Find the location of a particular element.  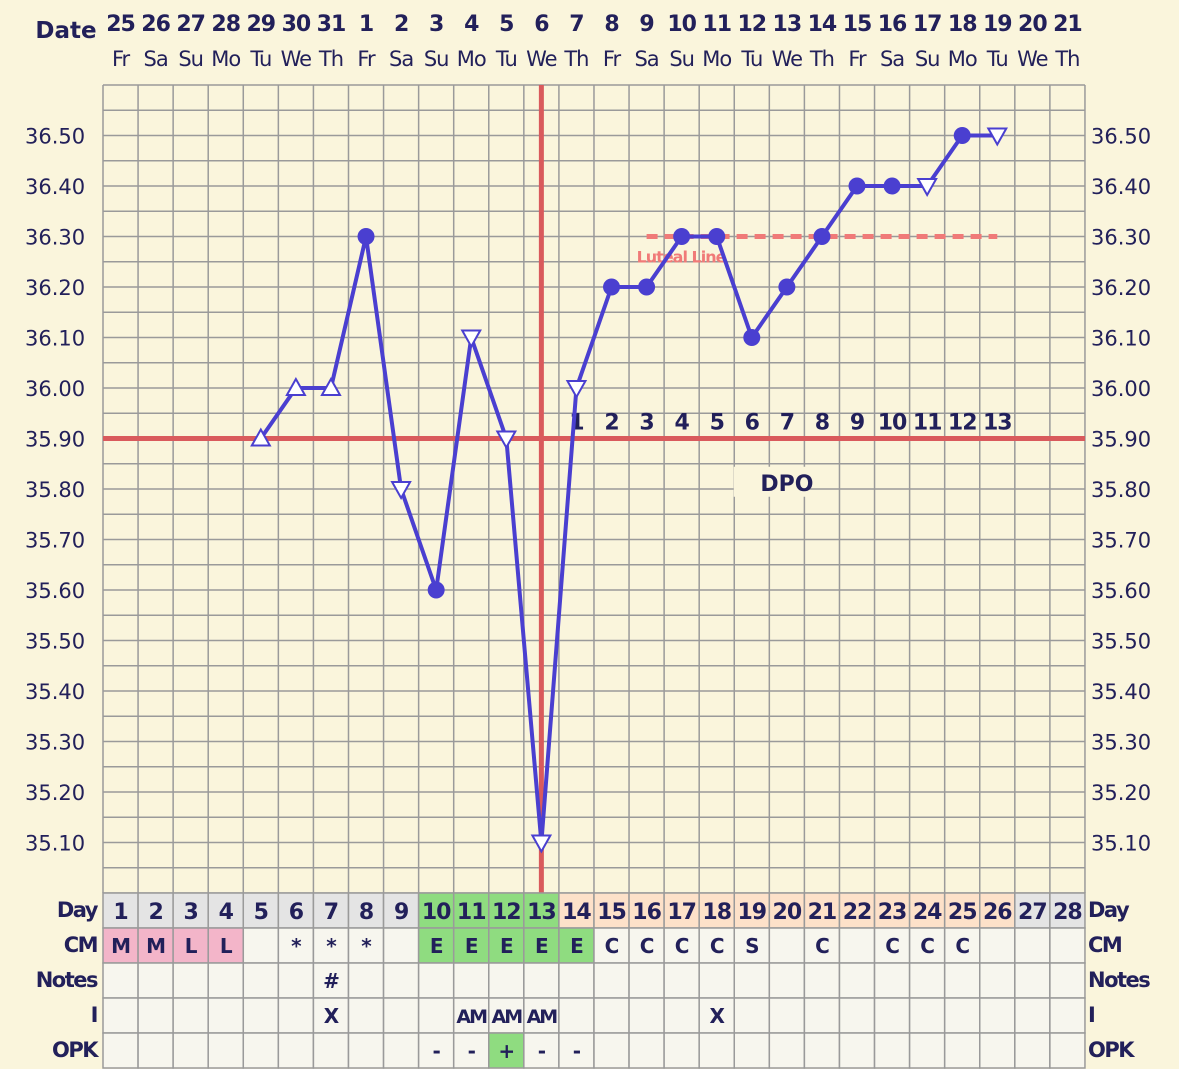

dpo-label-background is located at coordinates (769, 481).